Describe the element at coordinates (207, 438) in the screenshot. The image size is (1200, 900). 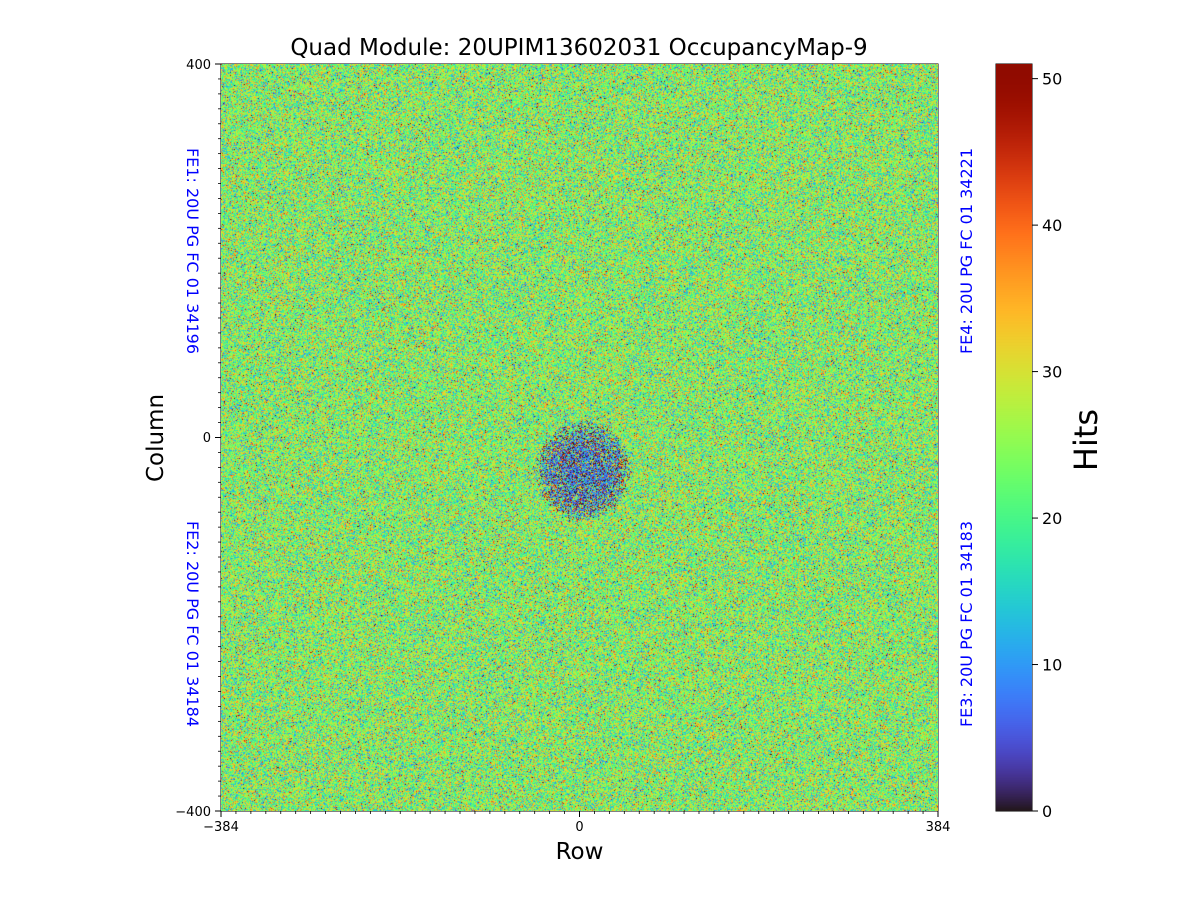
I see `y-tick-label-zero: 0` at that location.